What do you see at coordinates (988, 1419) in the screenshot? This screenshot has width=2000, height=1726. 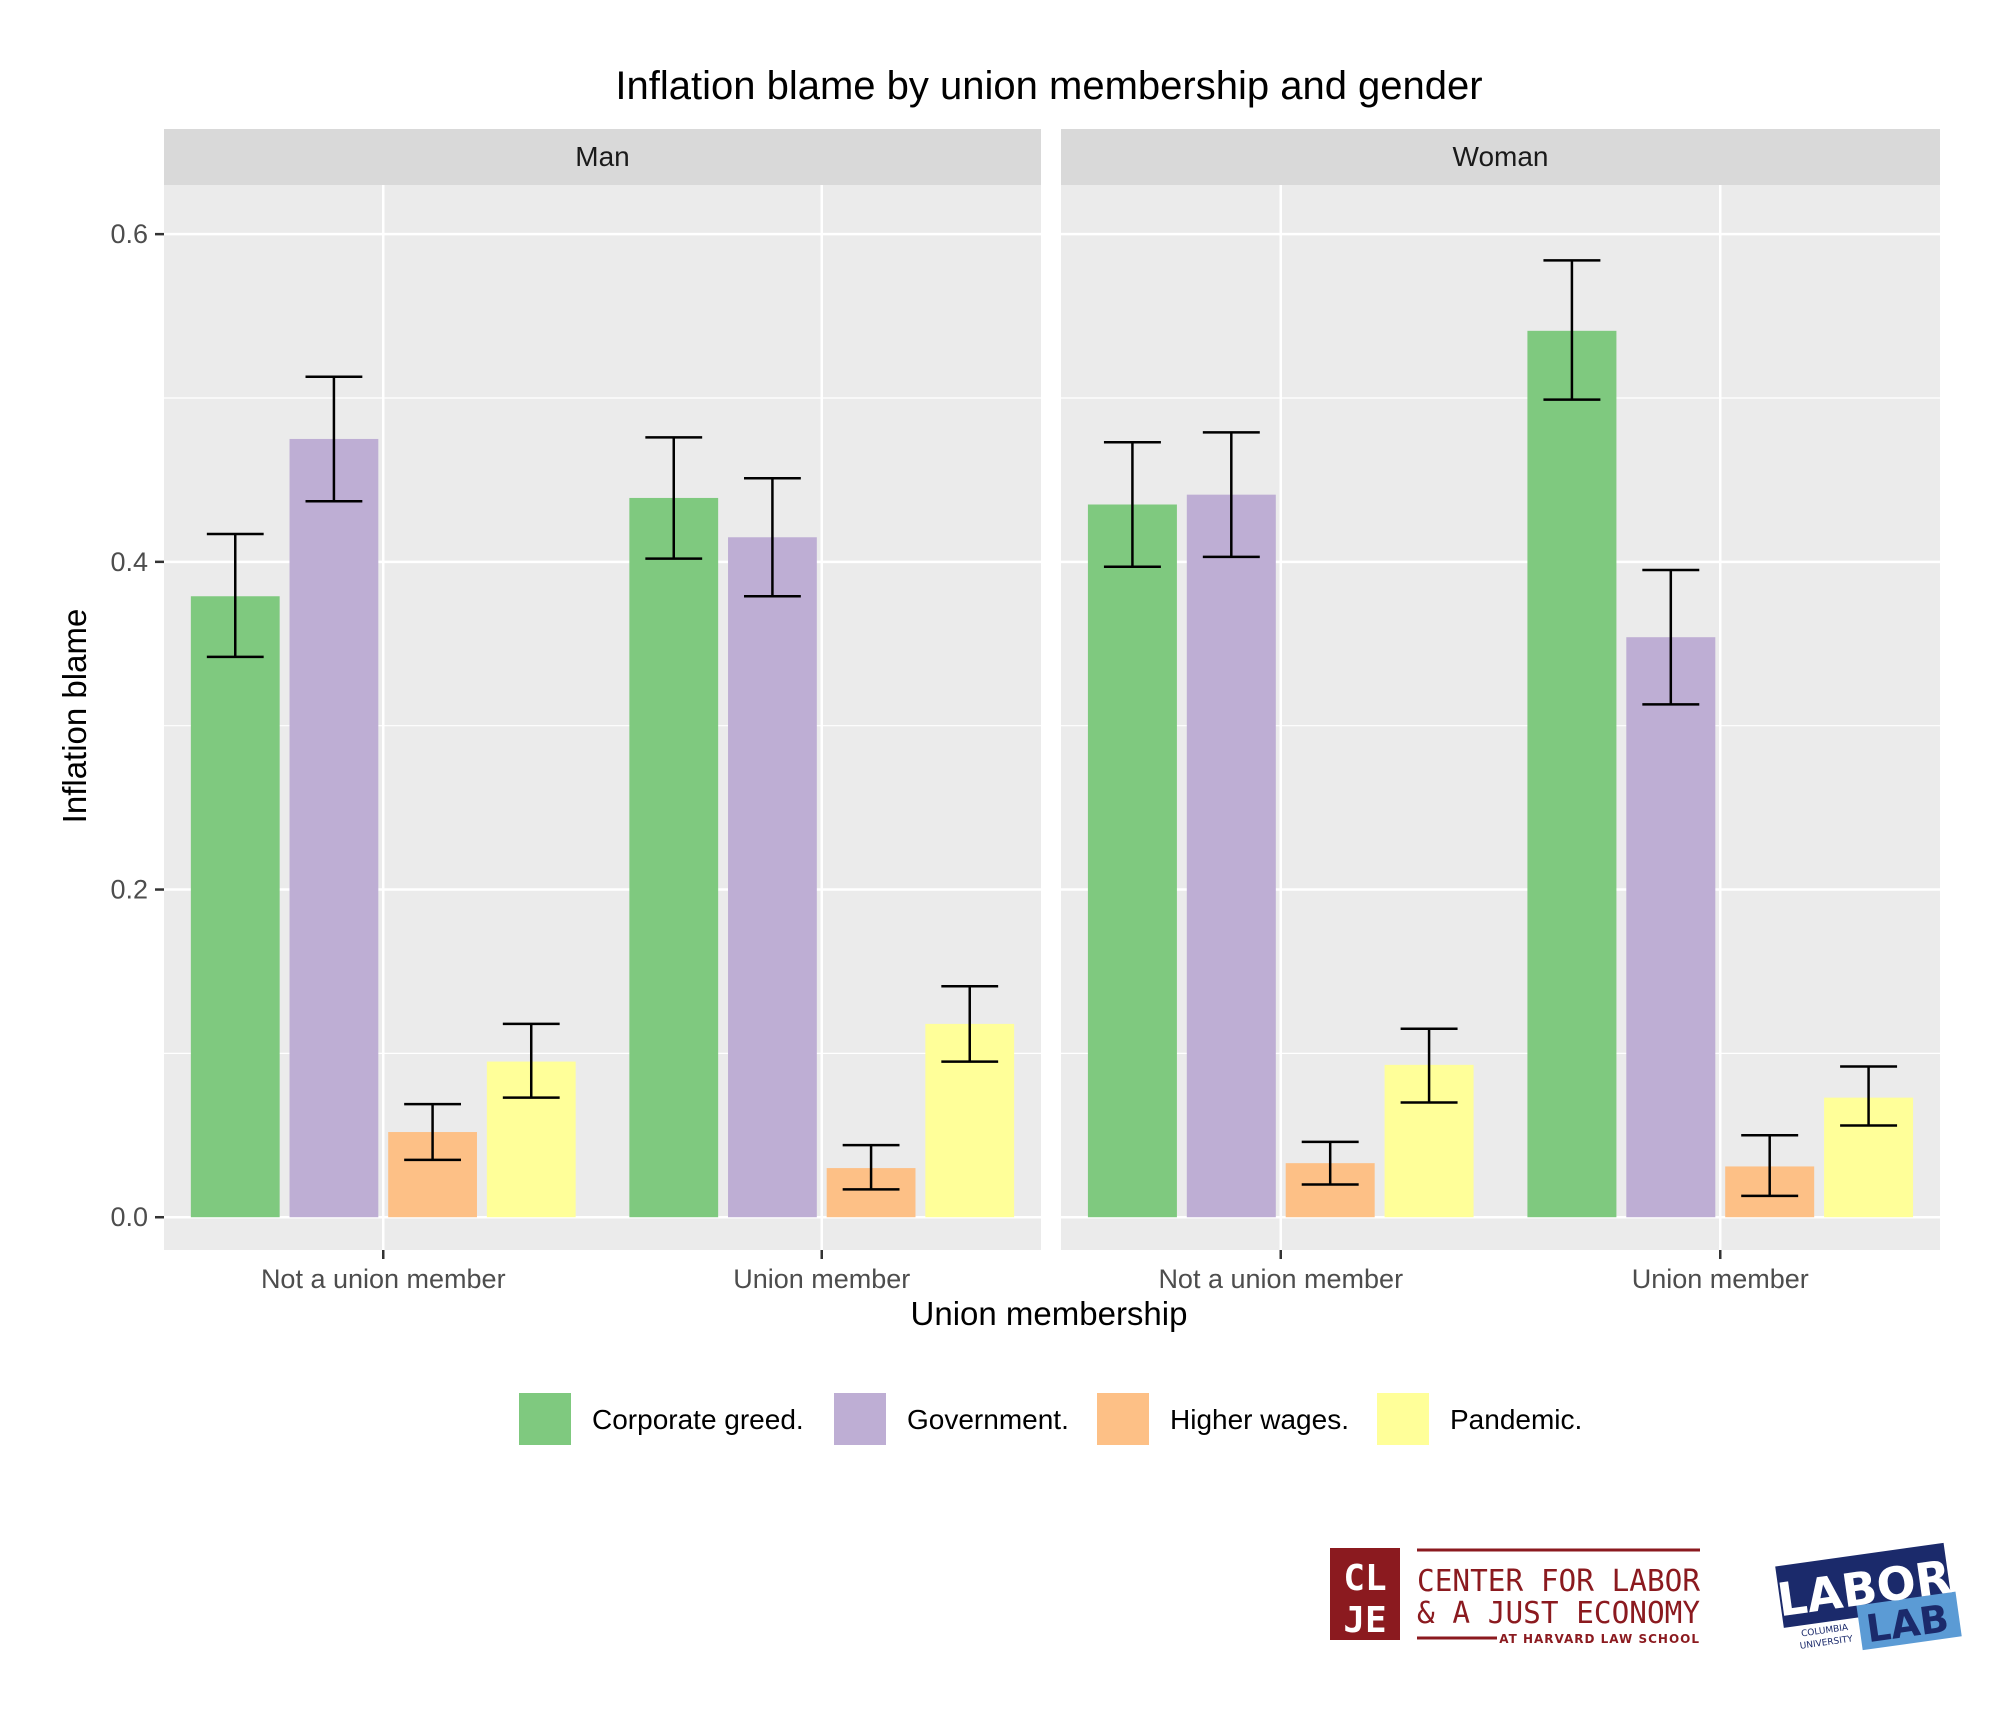 I see `legend-label: Government.` at bounding box center [988, 1419].